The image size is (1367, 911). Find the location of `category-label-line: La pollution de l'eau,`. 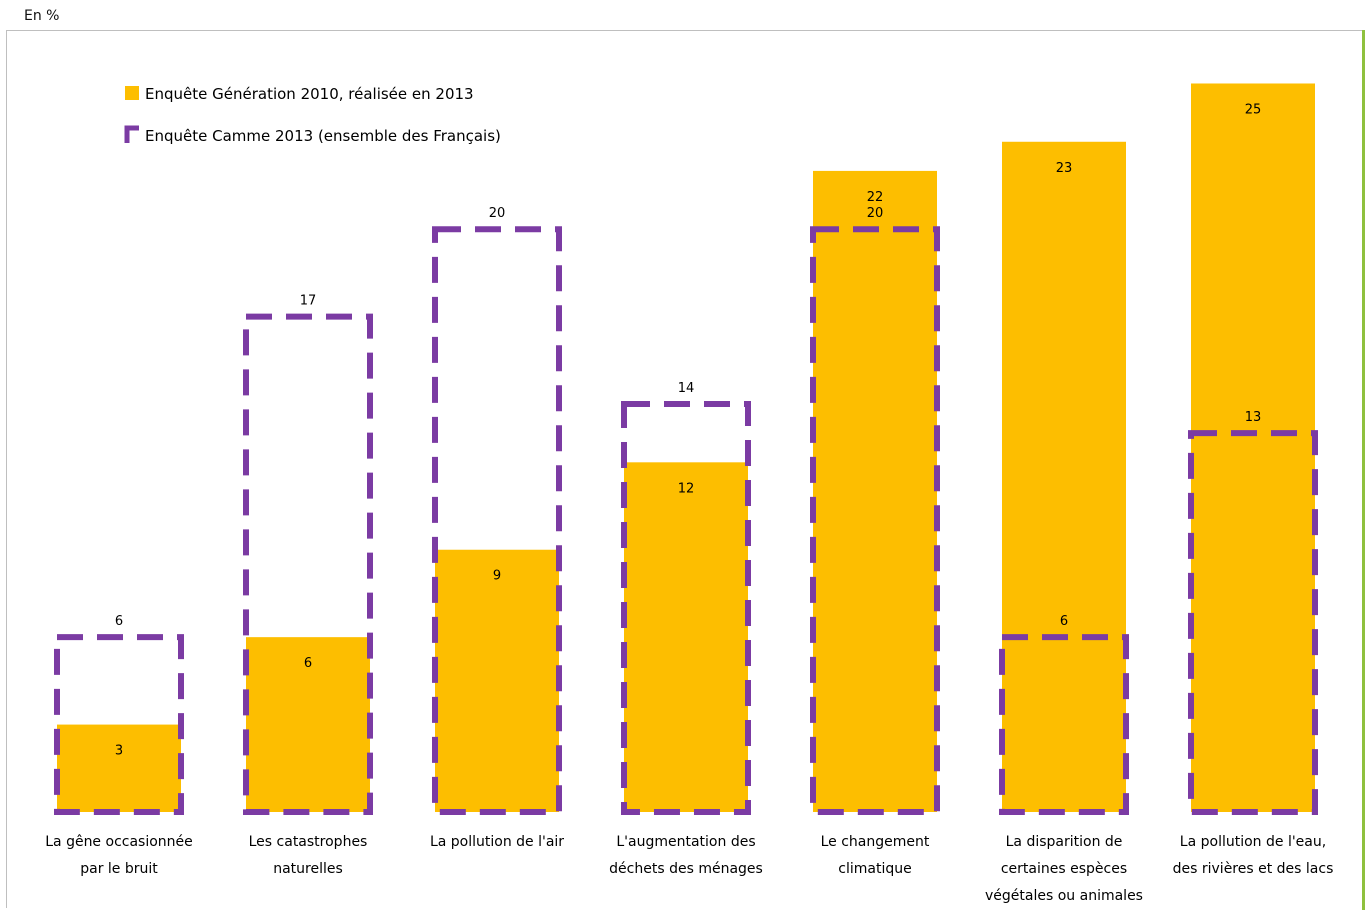

category-label-line: La pollution de l'eau, is located at coordinates (1253, 842).